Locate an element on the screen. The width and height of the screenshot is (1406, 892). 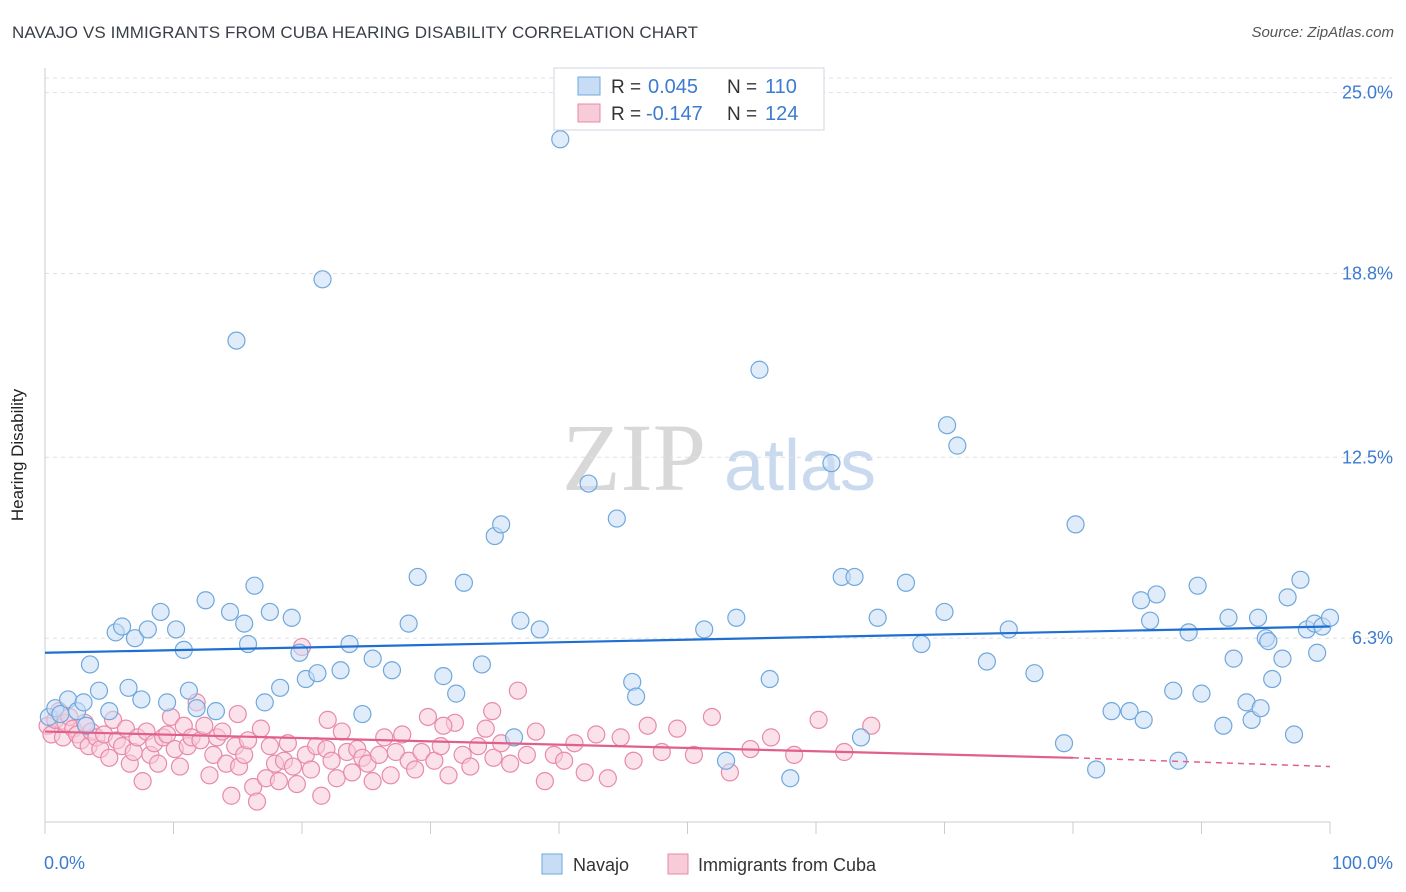
chart-source: Source: ZipAtlas.com is located at coordinates (1322, 32).